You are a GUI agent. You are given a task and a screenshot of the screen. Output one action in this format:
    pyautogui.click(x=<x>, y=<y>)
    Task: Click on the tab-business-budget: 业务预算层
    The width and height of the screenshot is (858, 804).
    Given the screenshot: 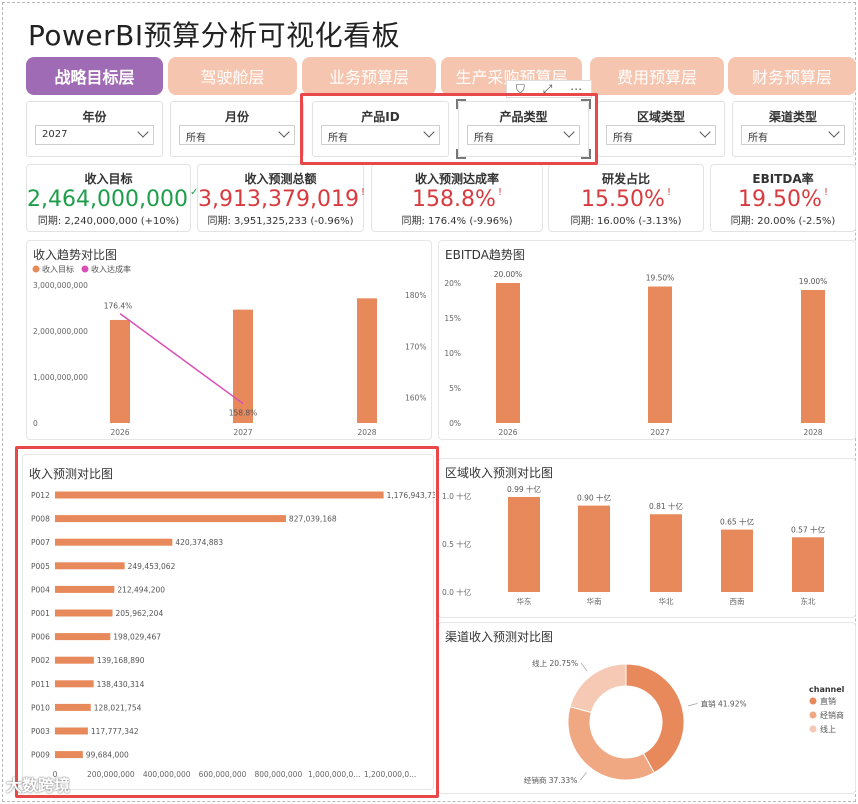 What is the action you would take?
    pyautogui.click(x=369, y=76)
    